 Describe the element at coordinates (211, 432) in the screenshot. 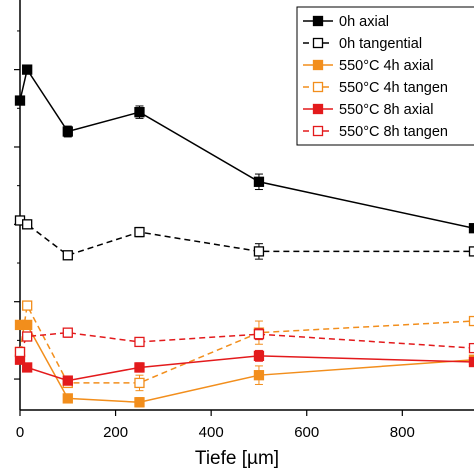

I see `x-tick-label: 400` at that location.